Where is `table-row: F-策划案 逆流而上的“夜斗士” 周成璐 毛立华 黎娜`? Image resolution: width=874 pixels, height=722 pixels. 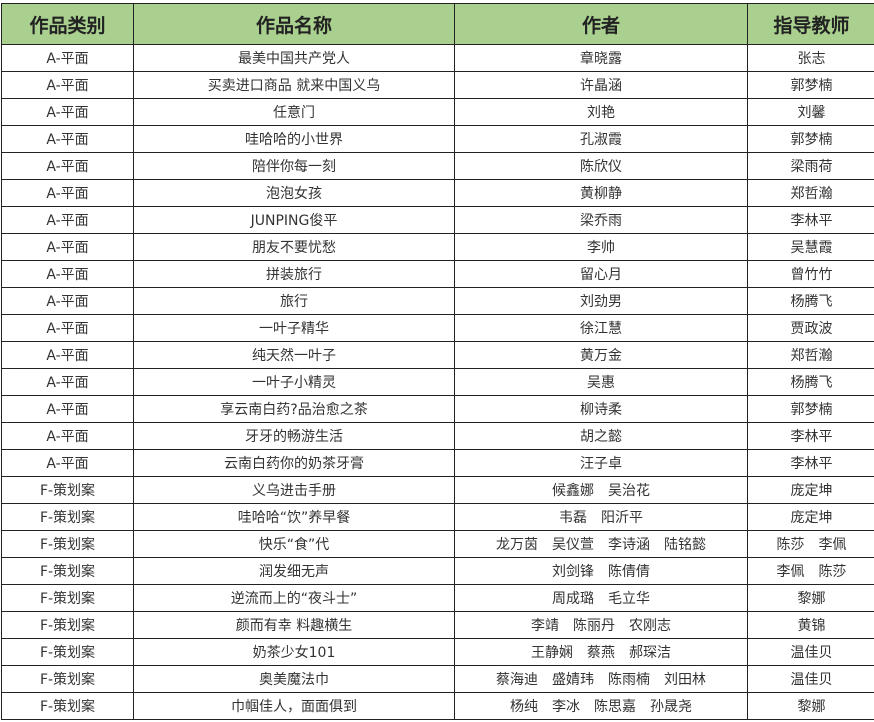 table-row: F-策划案 逆流而上的“夜斗士” 周成璐 毛立华 黎娜 is located at coordinates (437, 598).